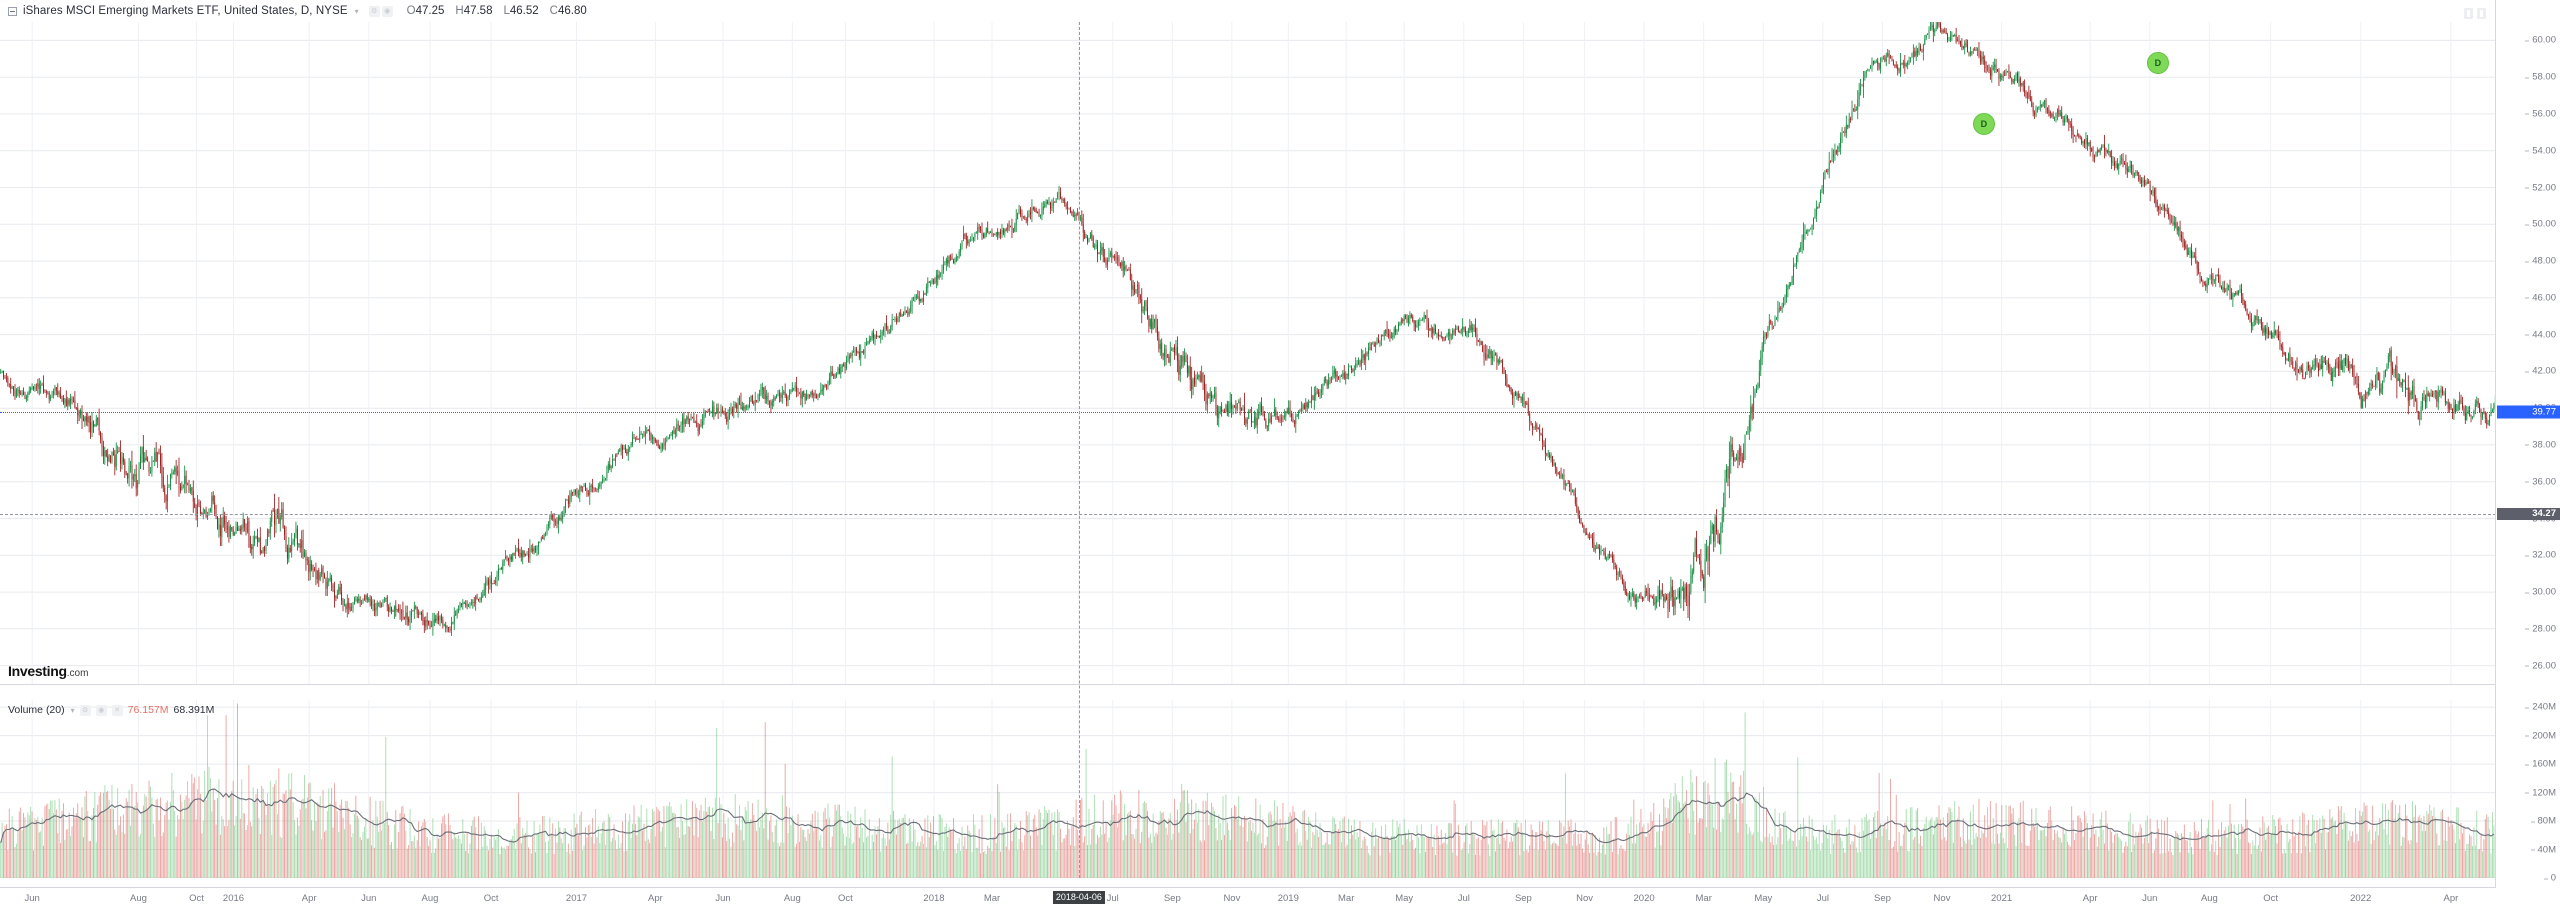  I want to click on ohlc-values: O47.25 H47.58 L46.52 C46.80, so click(497, 11).